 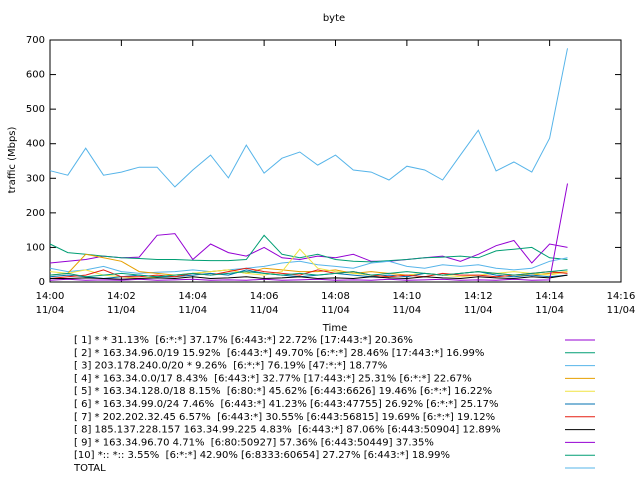 I want to click on y-tick-label: 500, so click(x=35, y=109).